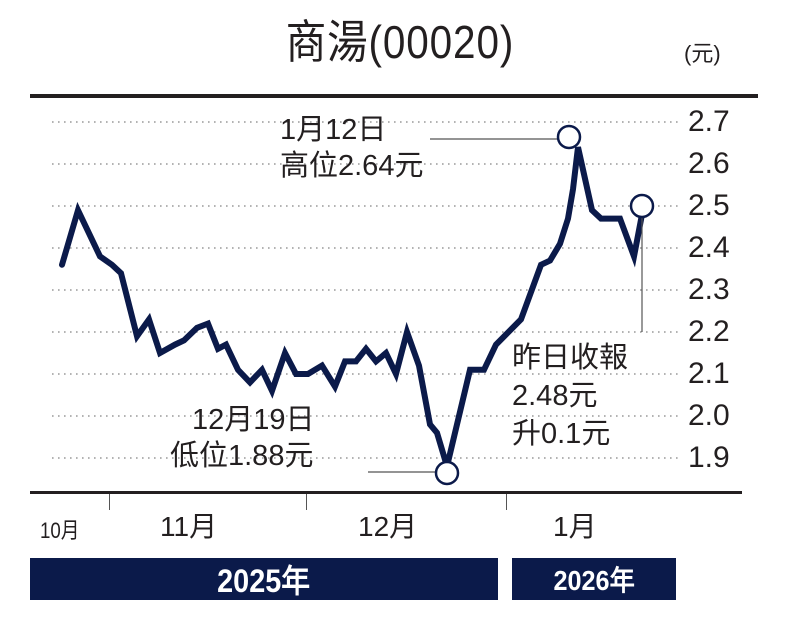  I want to click on y-tick-label: 2.3, so click(709, 289).